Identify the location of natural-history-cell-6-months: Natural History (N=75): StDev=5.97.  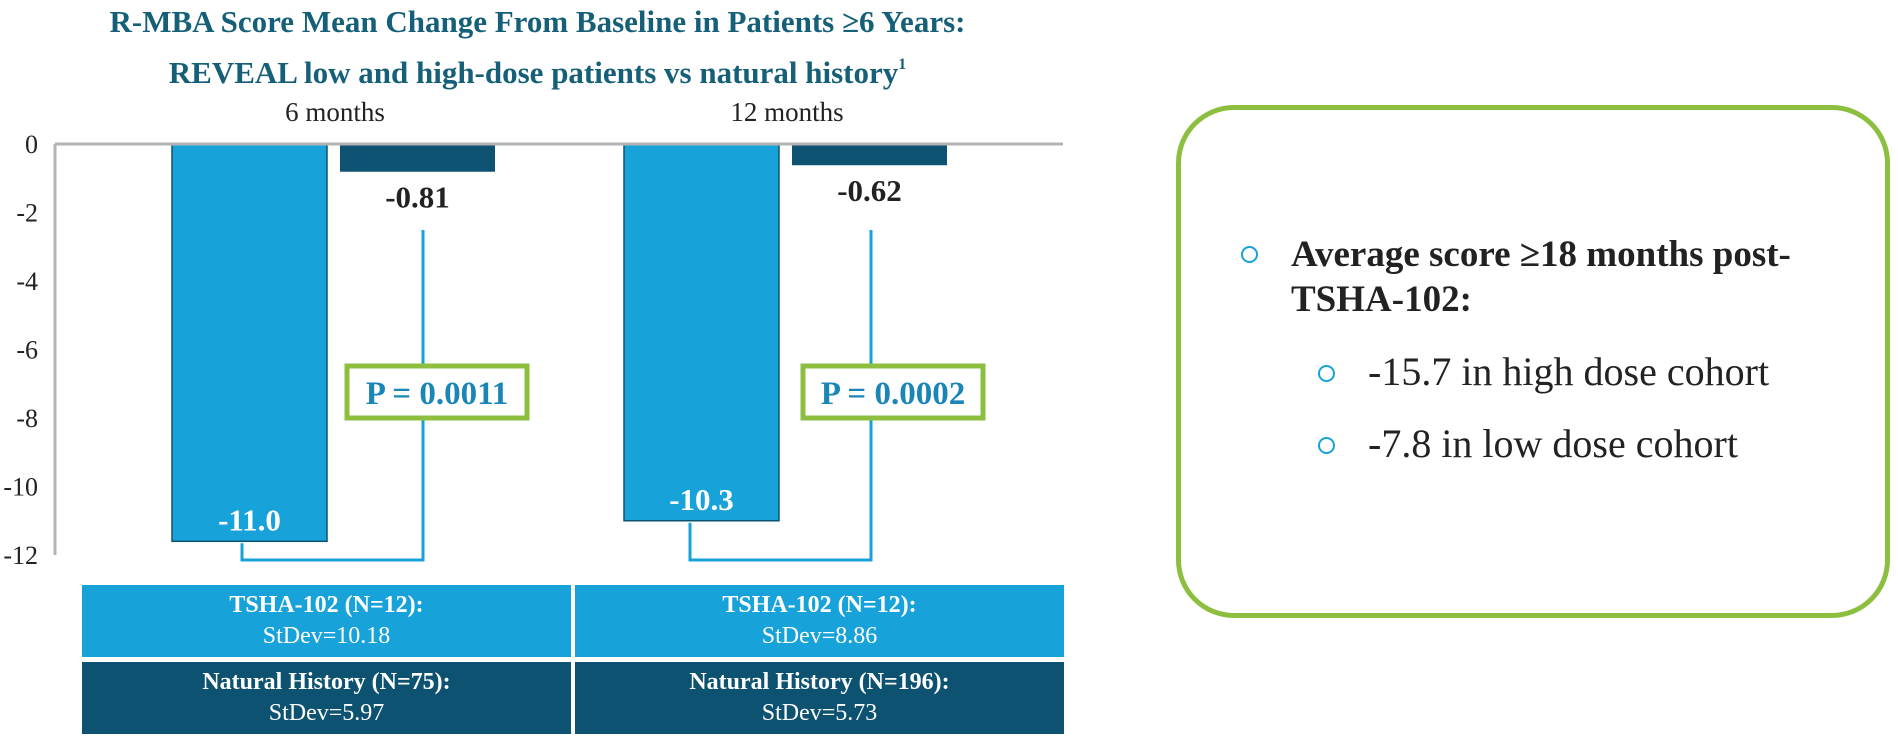
(326, 698).